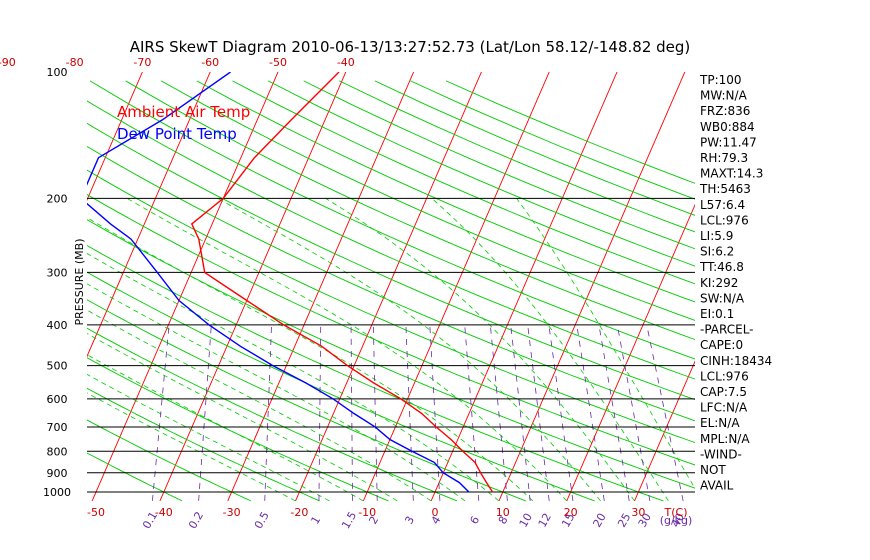  What do you see at coordinates (728, 142) in the screenshot?
I see `stat-item: PW:11.47` at bounding box center [728, 142].